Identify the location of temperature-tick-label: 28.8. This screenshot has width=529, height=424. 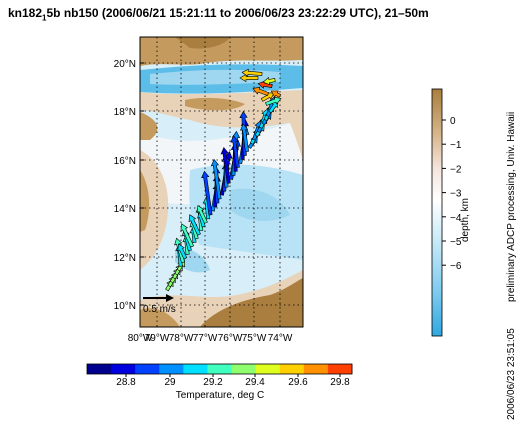
(126, 382).